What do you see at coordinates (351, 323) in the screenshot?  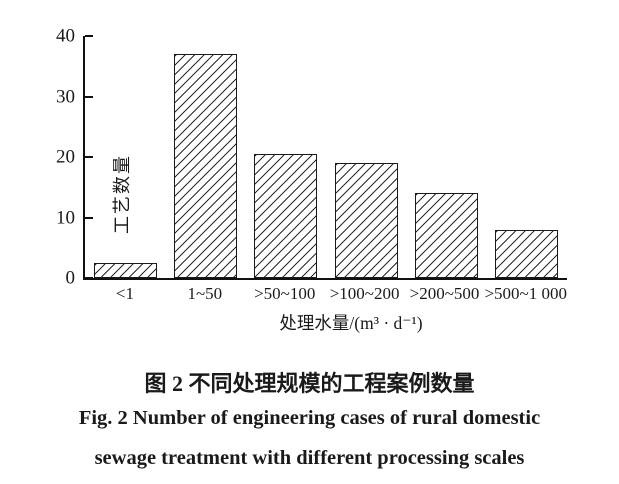 I see `x-axis-title: 处理水量/(m³ · d⁻¹)` at bounding box center [351, 323].